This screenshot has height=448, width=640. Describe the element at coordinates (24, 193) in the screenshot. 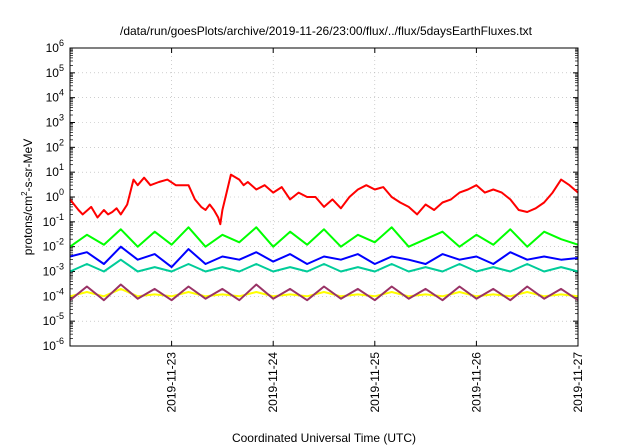

I see `y-axis-label-sup: 2` at that location.